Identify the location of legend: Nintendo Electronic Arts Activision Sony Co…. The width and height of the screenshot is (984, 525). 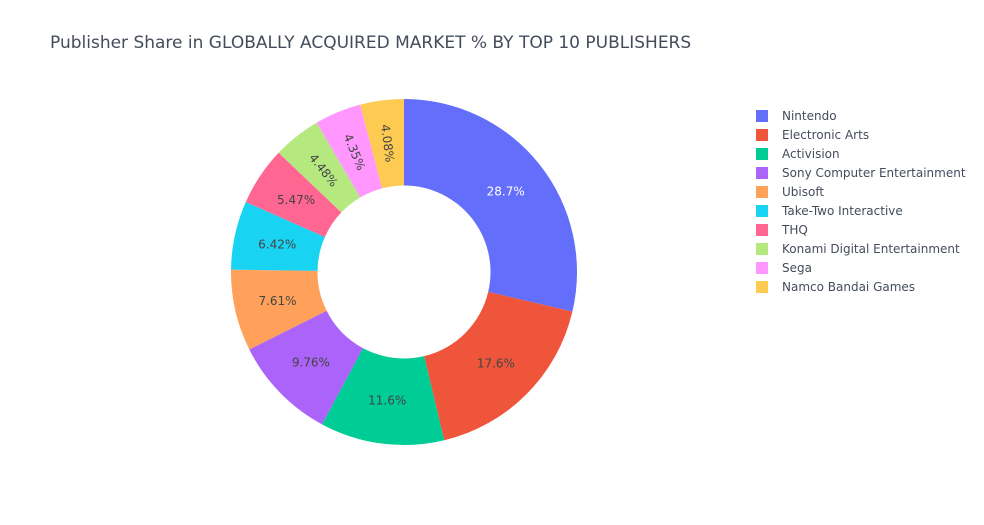
(861, 201).